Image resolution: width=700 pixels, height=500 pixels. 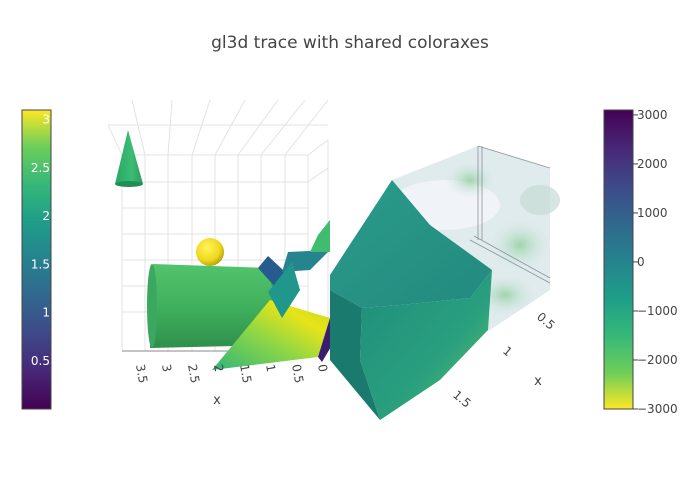 What do you see at coordinates (40, 168) in the screenshot?
I see `colorbar-tick-label: 2.5` at bounding box center [40, 168].